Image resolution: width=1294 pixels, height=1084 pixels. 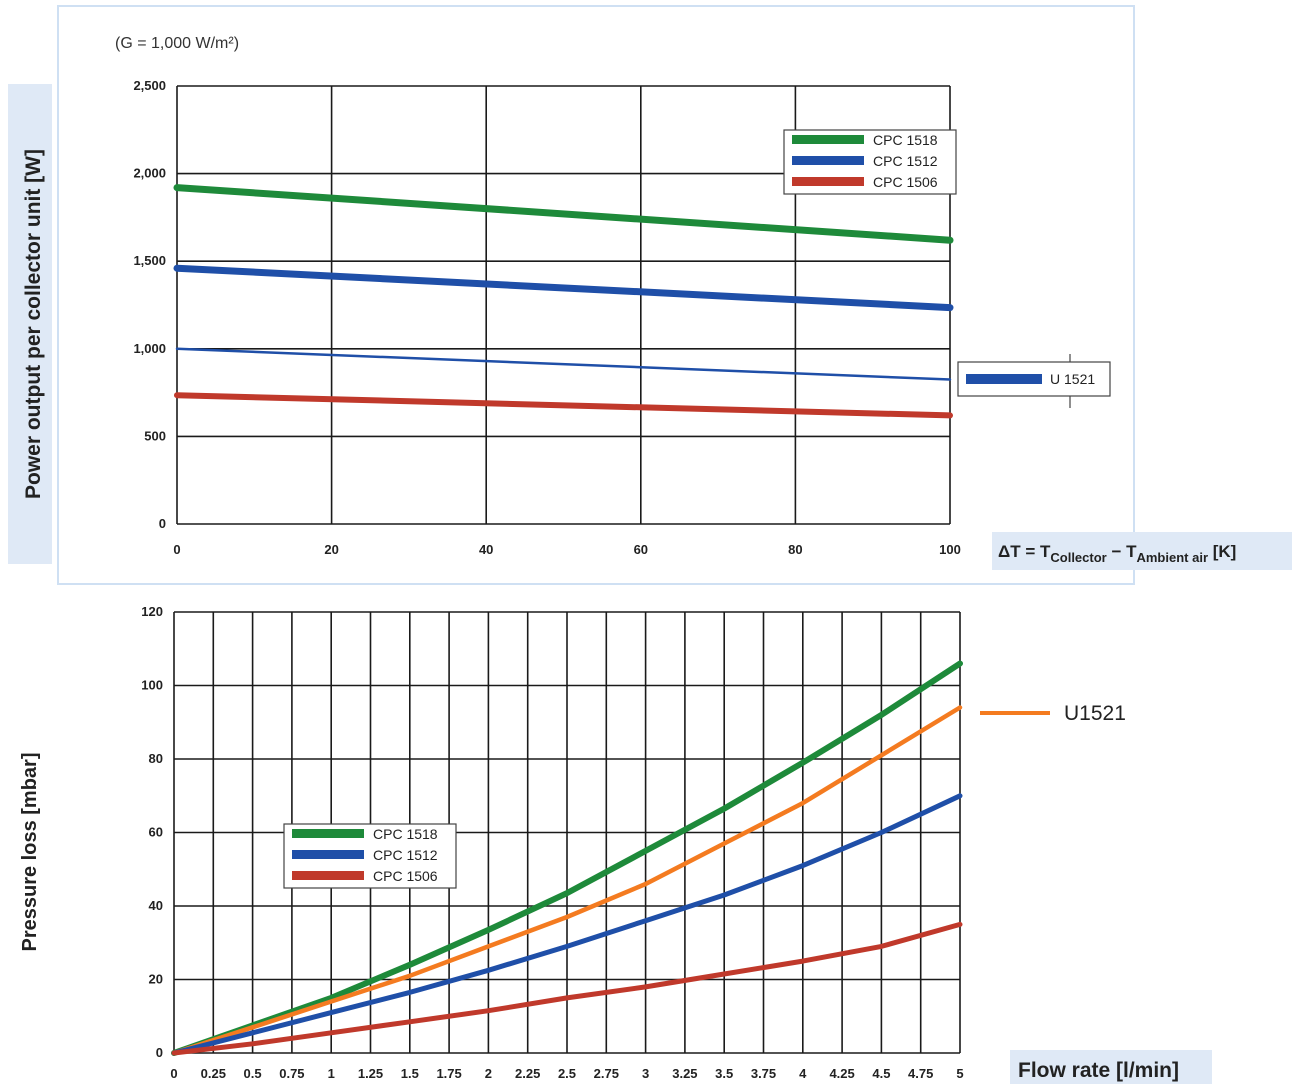 I want to click on x-tick-label: 20, so click(x=331, y=549).